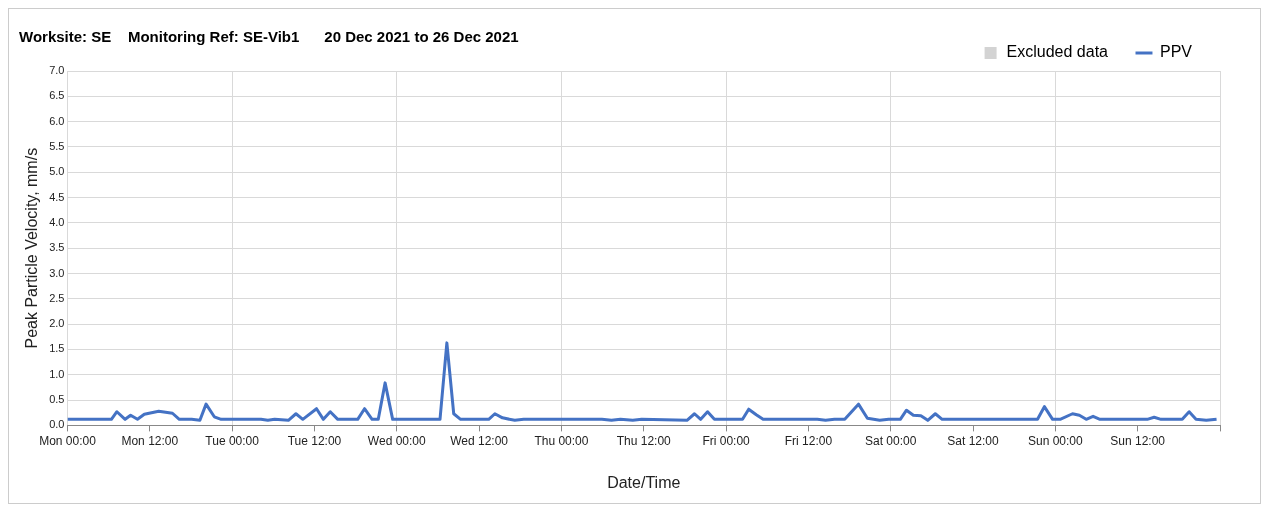  Describe the element at coordinates (57, 272) in the screenshot. I see `y-tick-label: 3.0` at that location.